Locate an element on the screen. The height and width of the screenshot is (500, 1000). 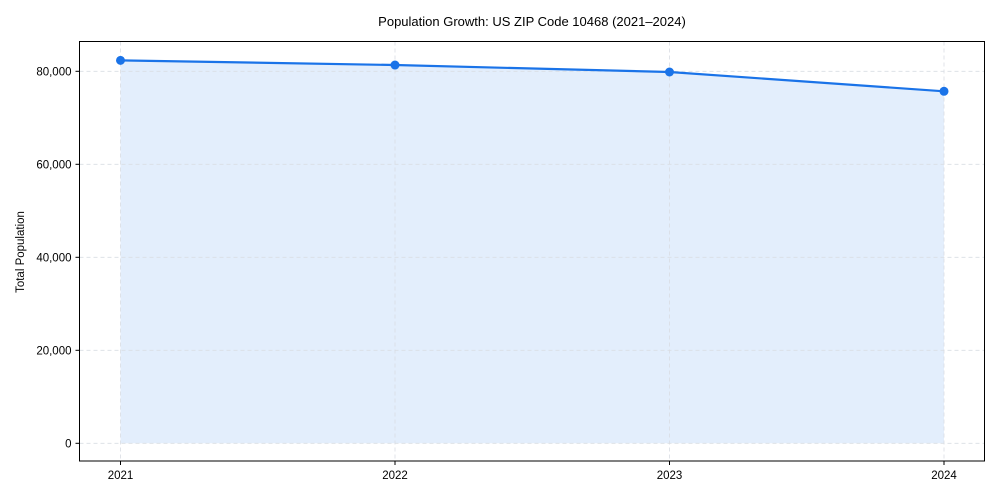
y-tick-label: 40,000 is located at coordinates (53, 258).